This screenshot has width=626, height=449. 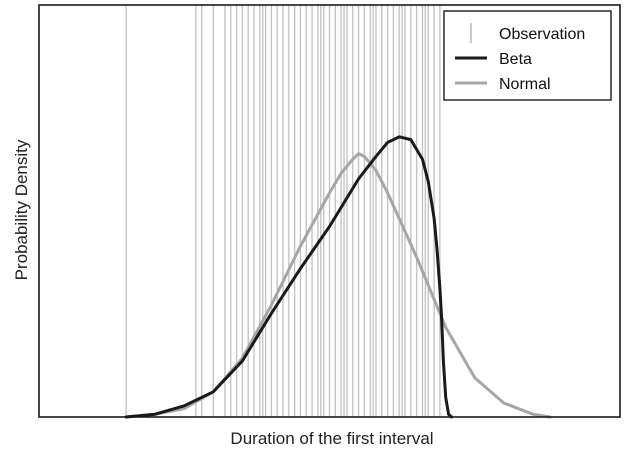 I want to click on legend: Observation Beta Normal, so click(x=527, y=55).